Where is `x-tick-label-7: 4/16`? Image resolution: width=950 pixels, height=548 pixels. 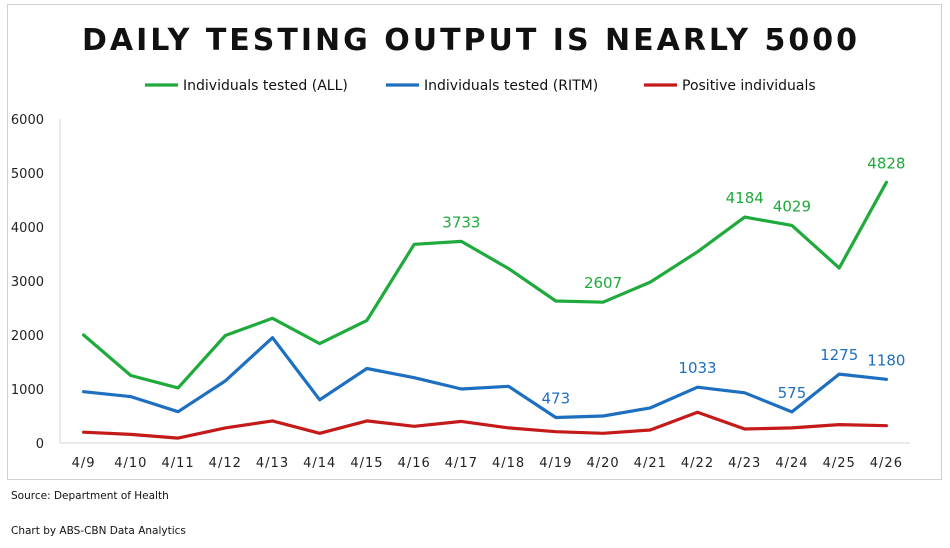
x-tick-label-7: 4/16 is located at coordinates (414, 463).